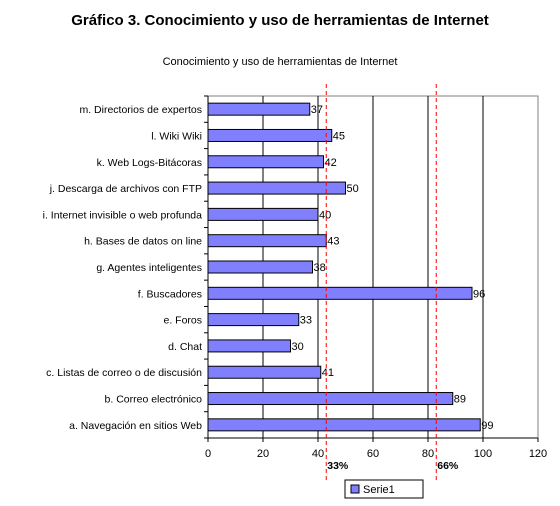 This screenshot has height=506, width=560. What do you see at coordinates (379, 490) in the screenshot?
I see `legend-label: Serie1` at bounding box center [379, 490].